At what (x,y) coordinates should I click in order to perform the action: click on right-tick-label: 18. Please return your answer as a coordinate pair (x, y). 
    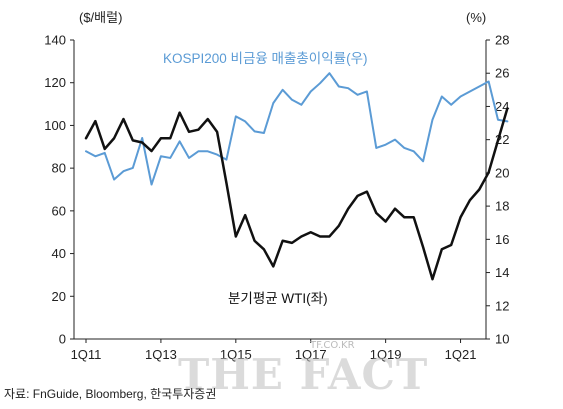
    Looking at the image, I should click on (502, 206).